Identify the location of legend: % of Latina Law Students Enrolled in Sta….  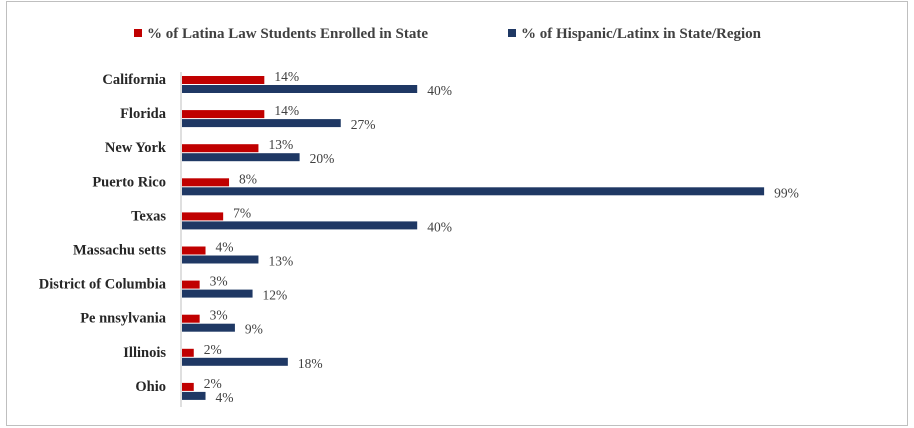
(448, 34).